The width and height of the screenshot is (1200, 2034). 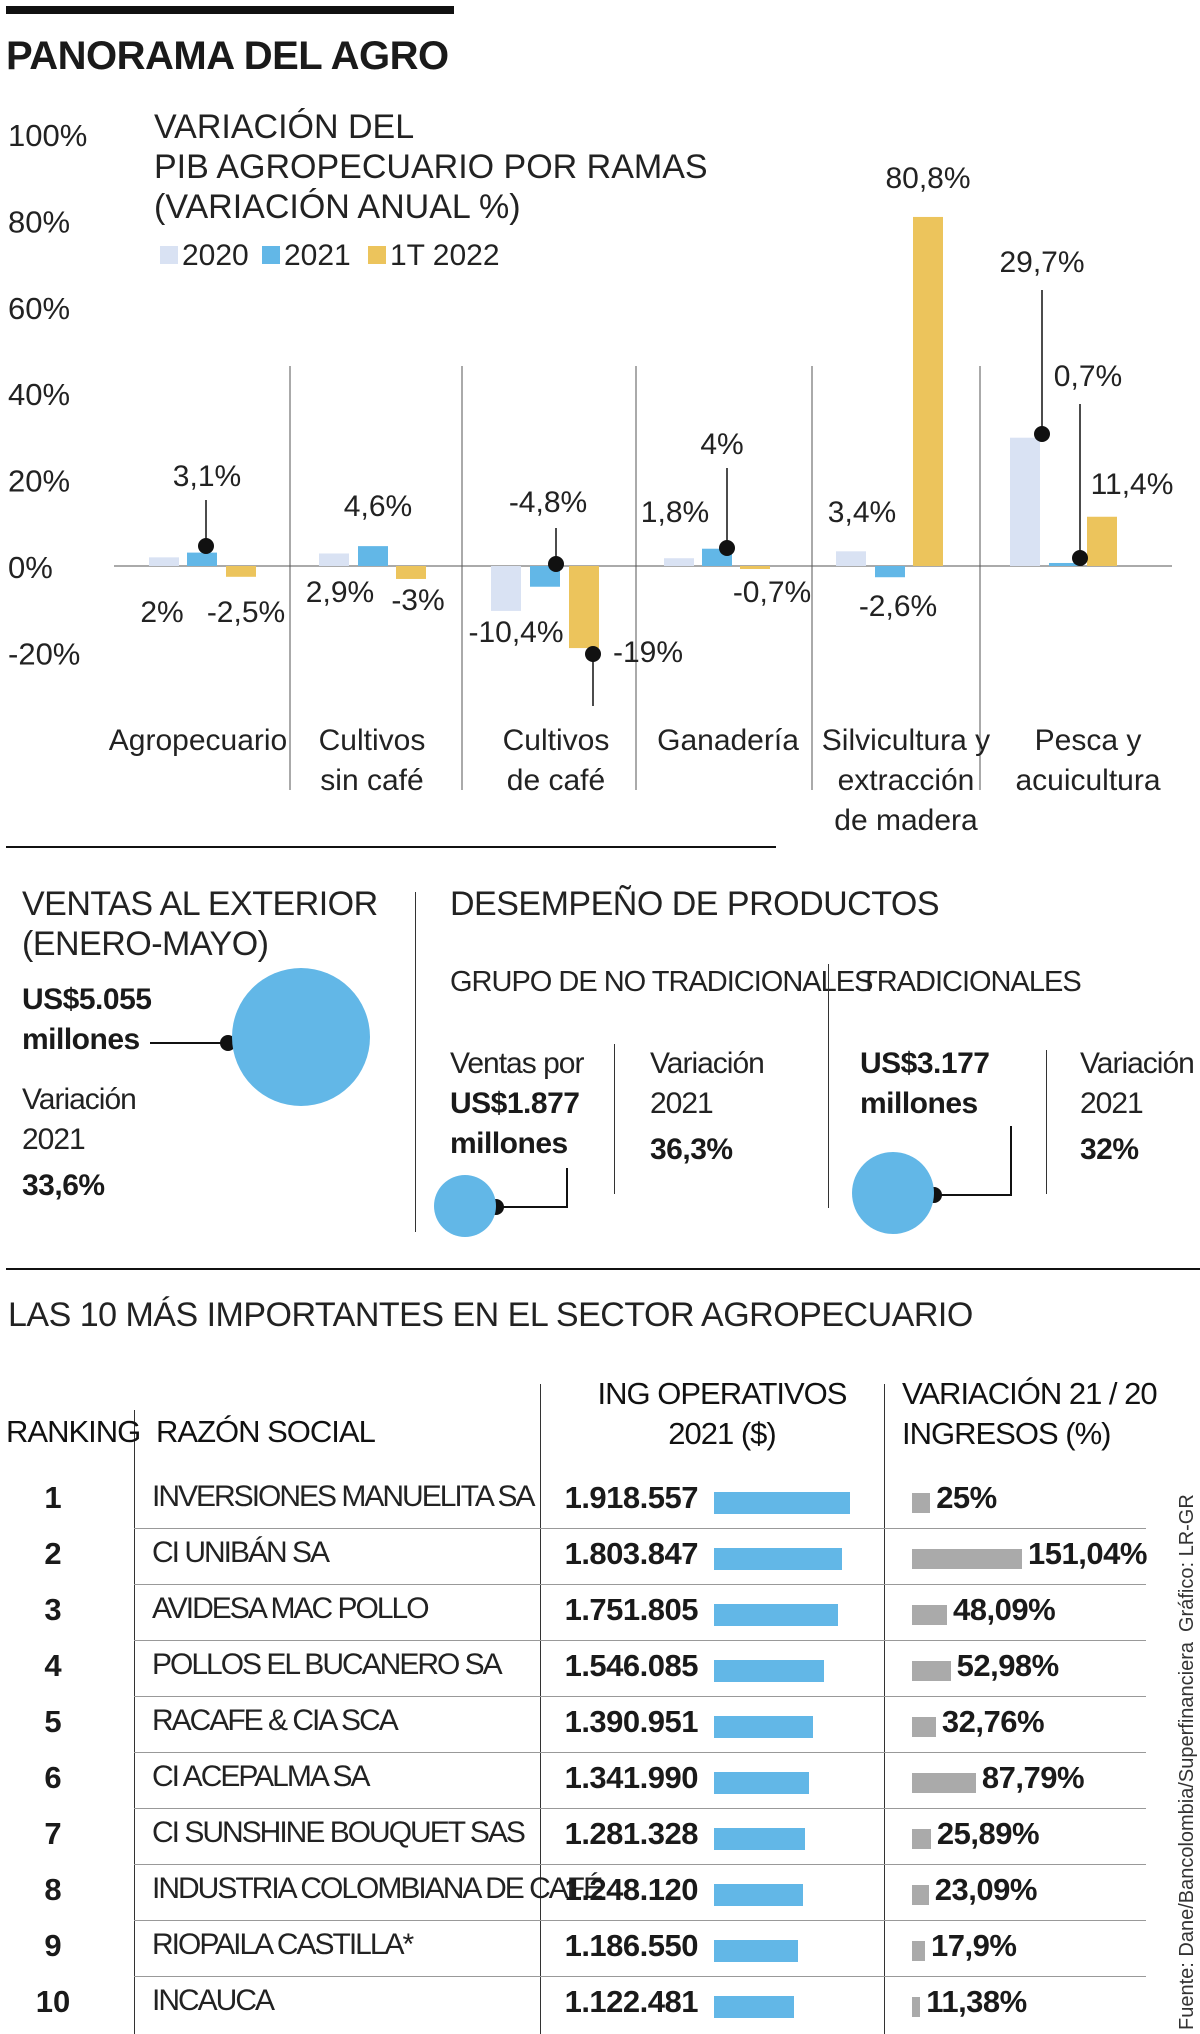 I want to click on grafico-credit: Gráfico: LR-GR, so click(x=1187, y=1563).